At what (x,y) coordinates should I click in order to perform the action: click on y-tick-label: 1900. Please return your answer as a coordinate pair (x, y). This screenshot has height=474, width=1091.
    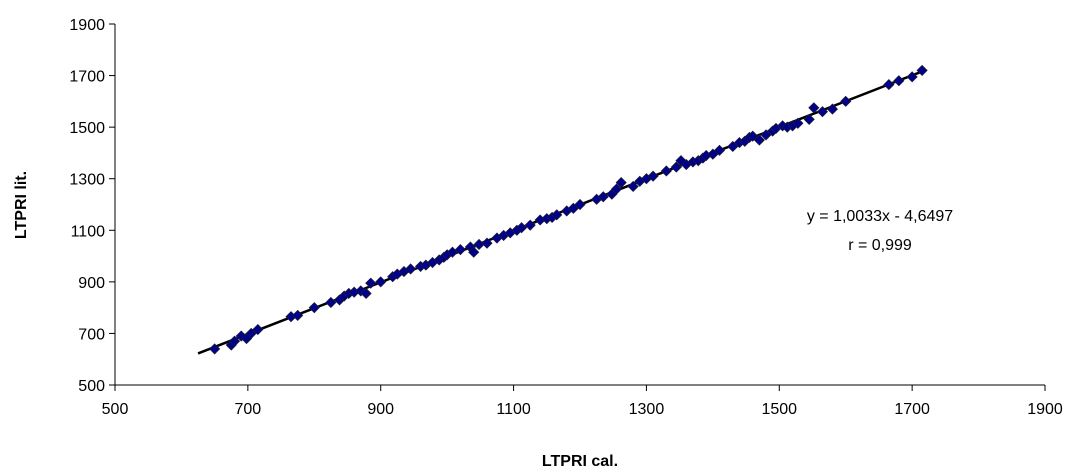
    Looking at the image, I should click on (87, 25).